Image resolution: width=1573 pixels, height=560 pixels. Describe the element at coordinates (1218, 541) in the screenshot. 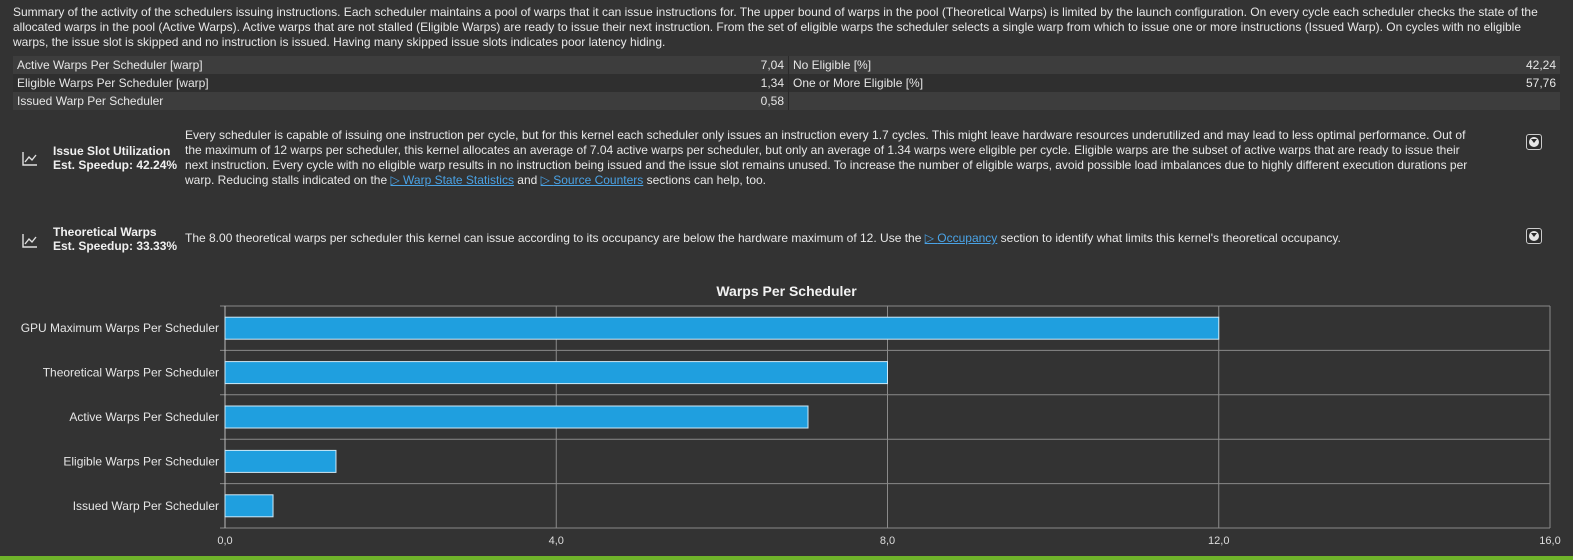

I see `x-tick-label: 12,0` at that location.